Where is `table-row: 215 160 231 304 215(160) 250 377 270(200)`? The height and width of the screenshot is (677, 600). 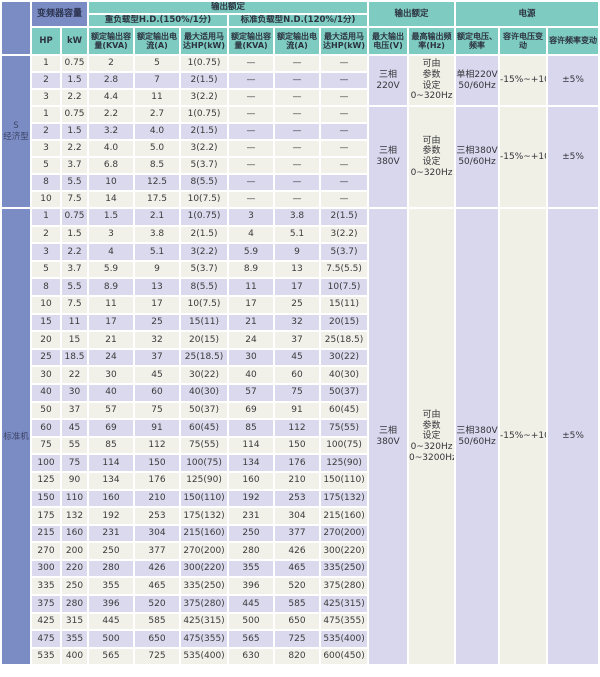
table-row: 215 160 231 304 215(160) 250 377 270(200) is located at coordinates (300, 533).